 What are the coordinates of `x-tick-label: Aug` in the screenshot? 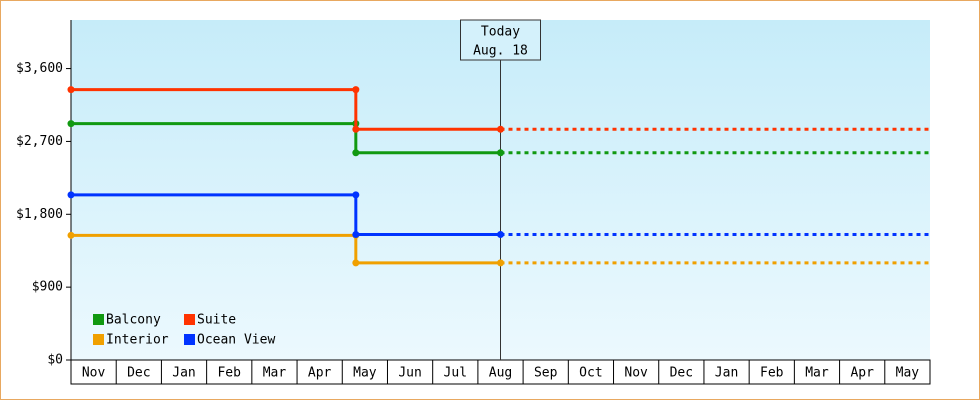 It's located at (500, 373).